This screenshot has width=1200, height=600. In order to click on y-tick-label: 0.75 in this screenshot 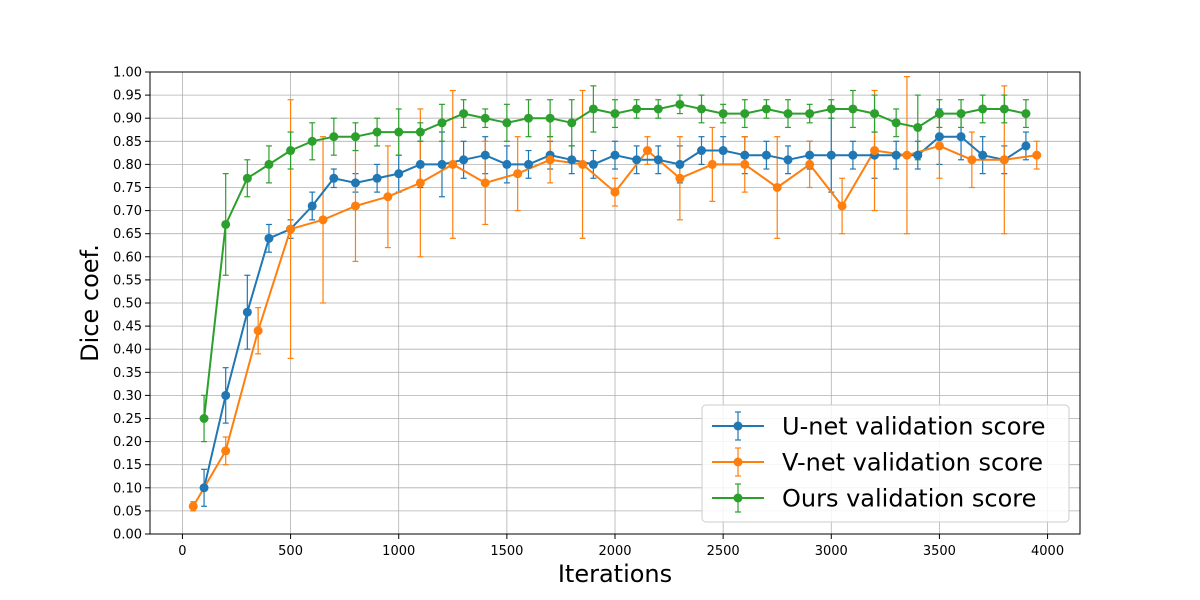, I will do `click(127, 188)`.